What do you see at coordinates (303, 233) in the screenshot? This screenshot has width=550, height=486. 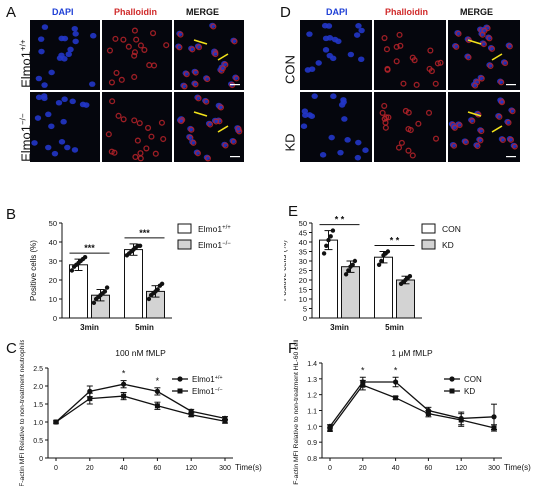 I see `y-tick-label: 45` at bounding box center [303, 233].